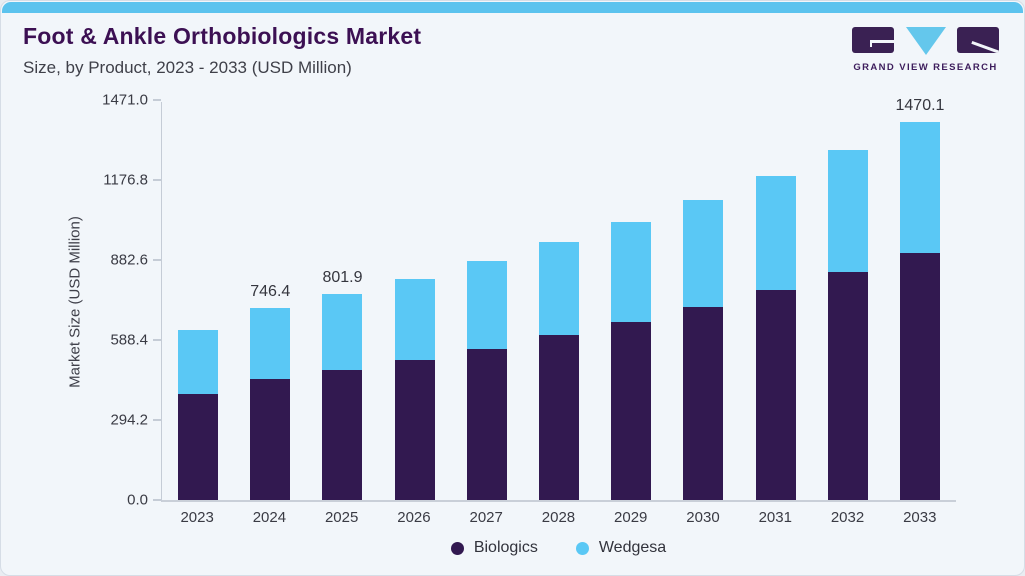 This screenshot has width=1025, height=576. I want to click on legend-label: Wedgesa, so click(632, 547).